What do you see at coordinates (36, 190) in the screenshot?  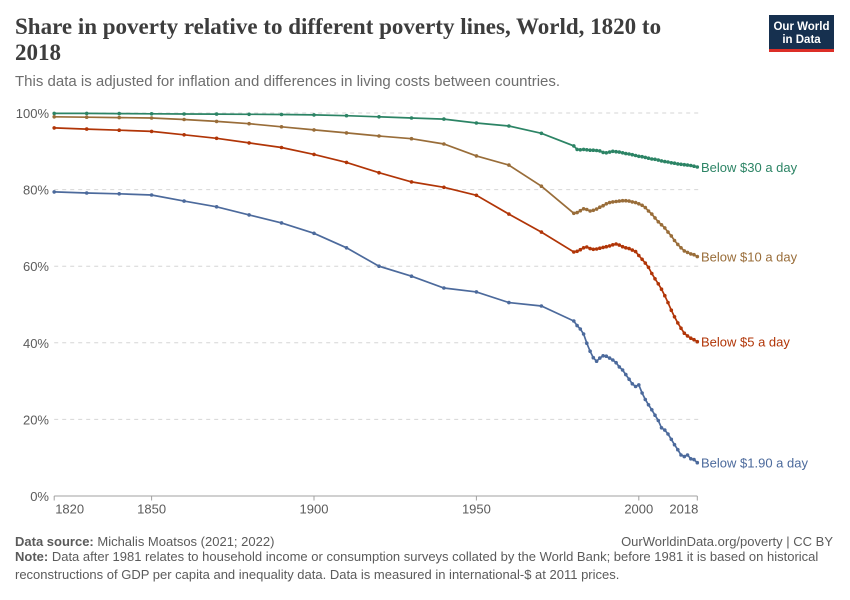 I see `svg-text: 80%` at bounding box center [36, 190].